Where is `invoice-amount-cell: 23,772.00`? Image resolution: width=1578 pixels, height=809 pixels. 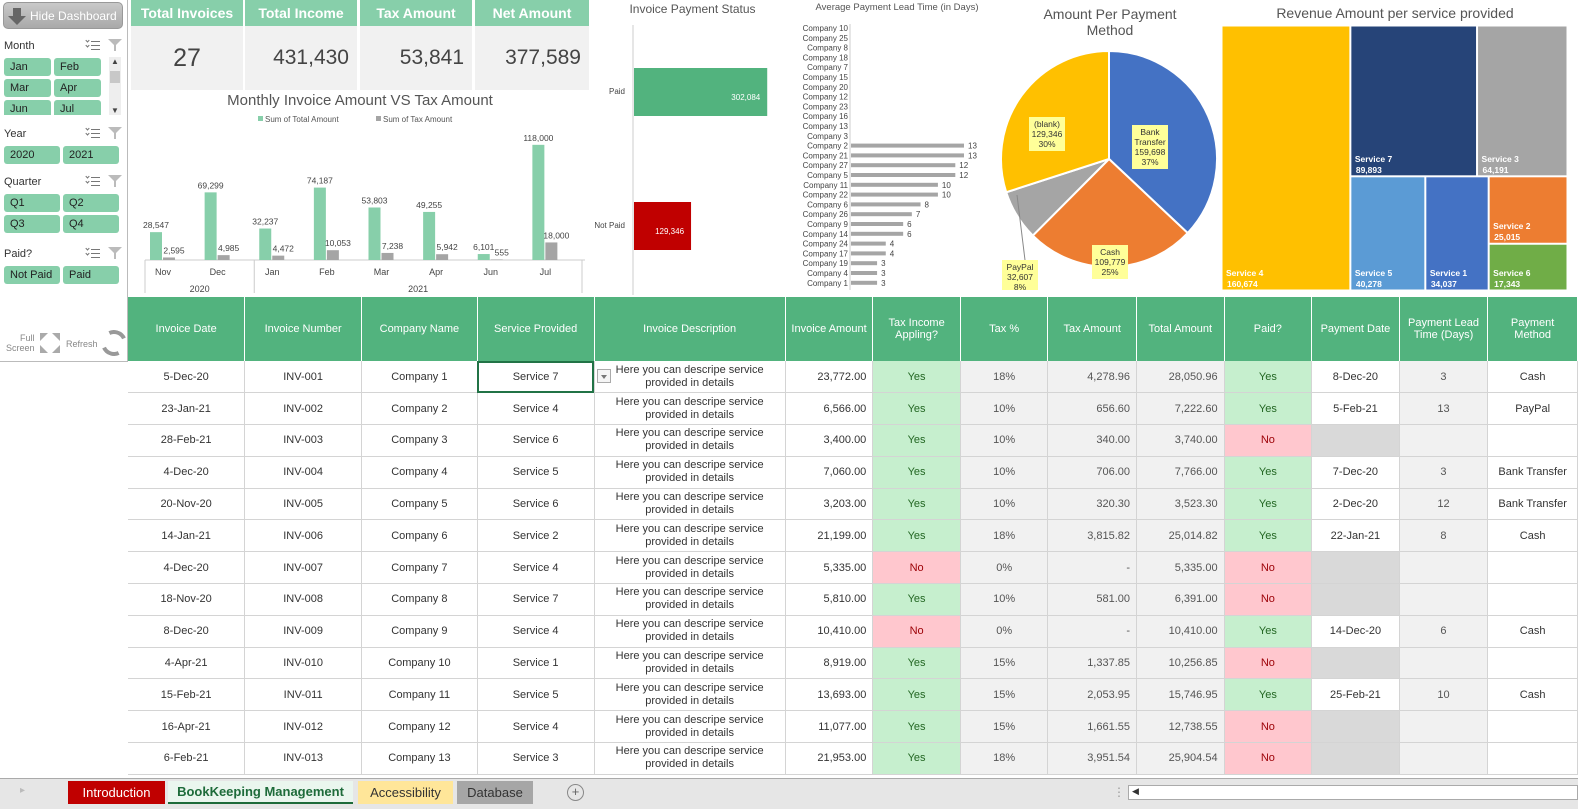
invoice-amount-cell: 23,772.00 is located at coordinates (829, 377).